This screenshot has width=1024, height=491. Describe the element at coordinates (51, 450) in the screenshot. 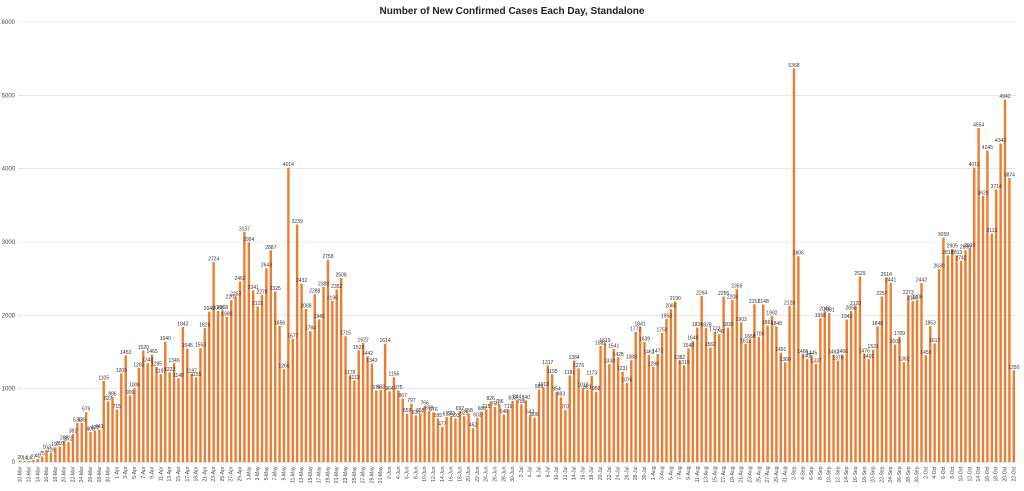

I see `data-label: 126` at that location.